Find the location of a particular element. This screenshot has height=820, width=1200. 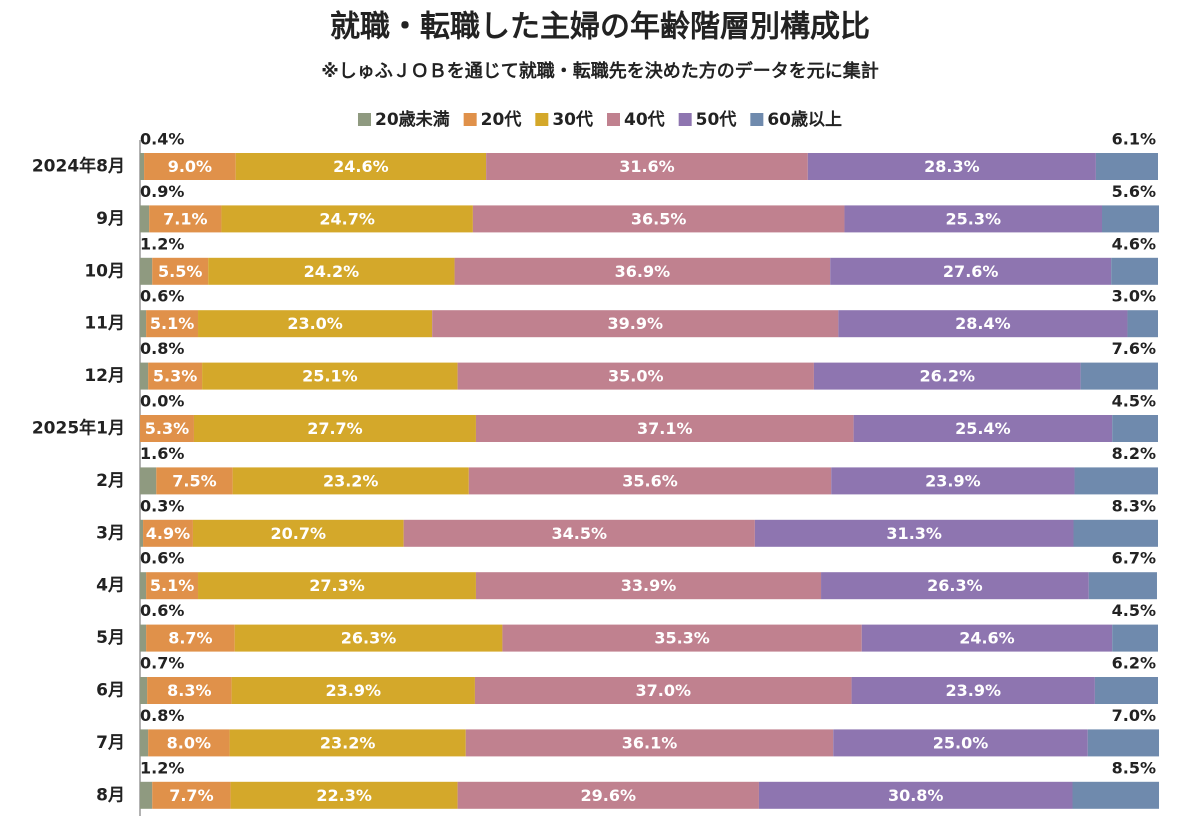

y-tick-label: 2月 is located at coordinates (110, 481).